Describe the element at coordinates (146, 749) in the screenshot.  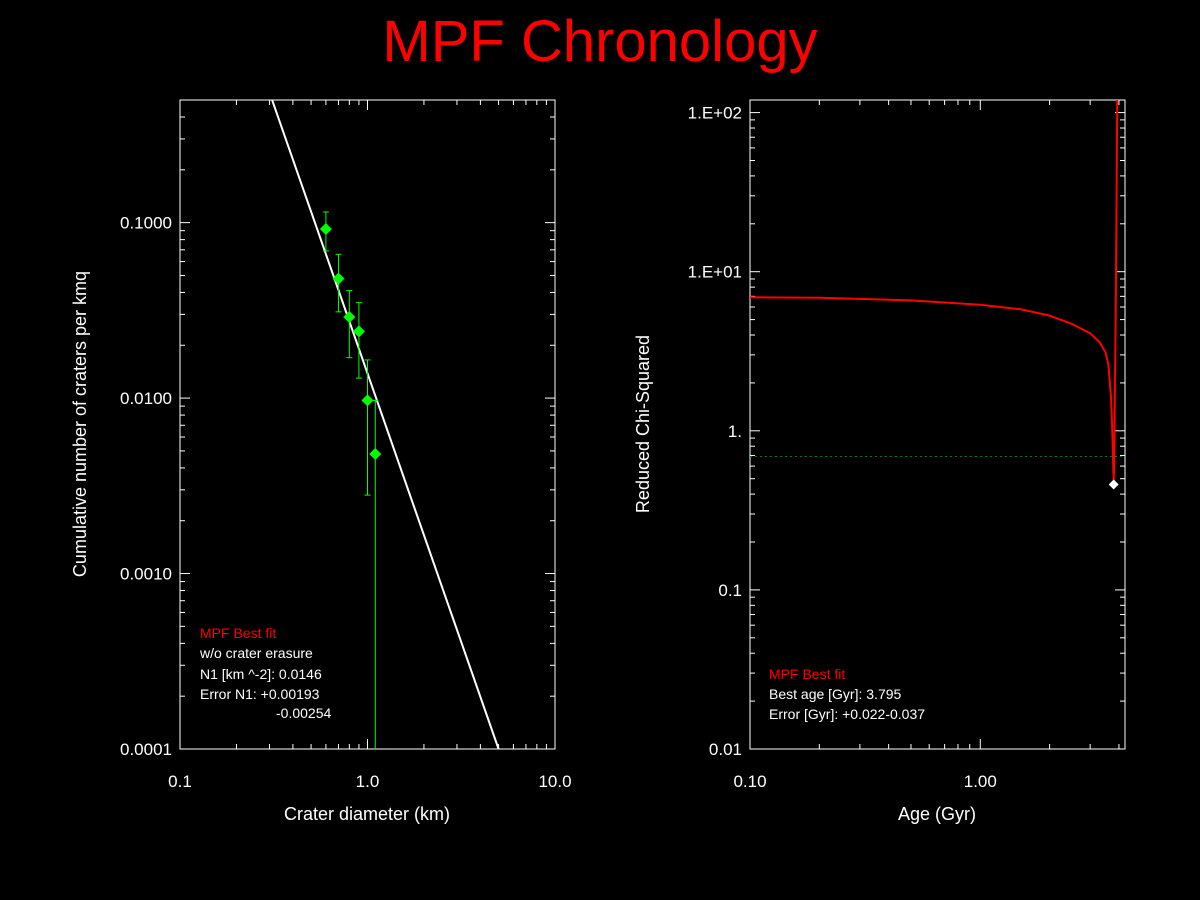
I see `left-y-tick-label: 0.0001` at that location.